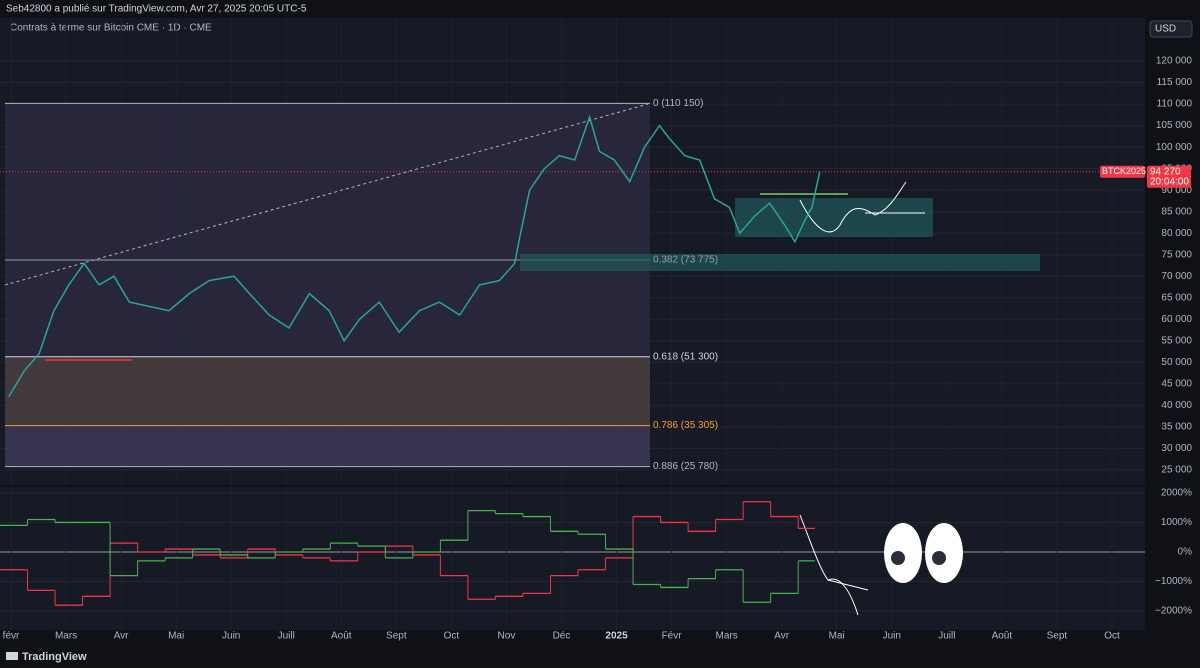  What do you see at coordinates (1176, 470) in the screenshot?
I see `y-tick-label: 25 000` at bounding box center [1176, 470].